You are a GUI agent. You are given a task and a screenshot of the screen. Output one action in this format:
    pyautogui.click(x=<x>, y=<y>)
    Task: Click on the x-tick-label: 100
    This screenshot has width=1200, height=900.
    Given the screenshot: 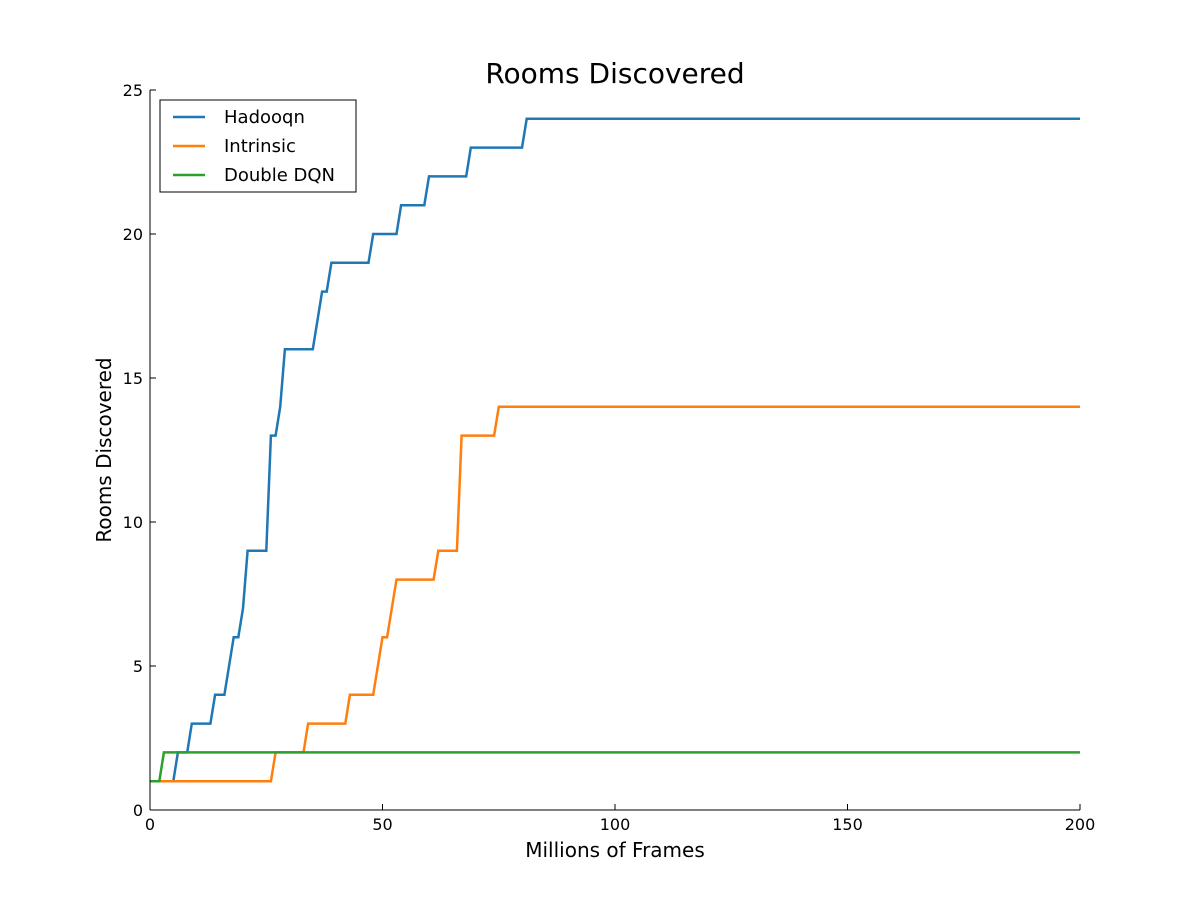 What is the action you would take?
    pyautogui.click(x=615, y=824)
    